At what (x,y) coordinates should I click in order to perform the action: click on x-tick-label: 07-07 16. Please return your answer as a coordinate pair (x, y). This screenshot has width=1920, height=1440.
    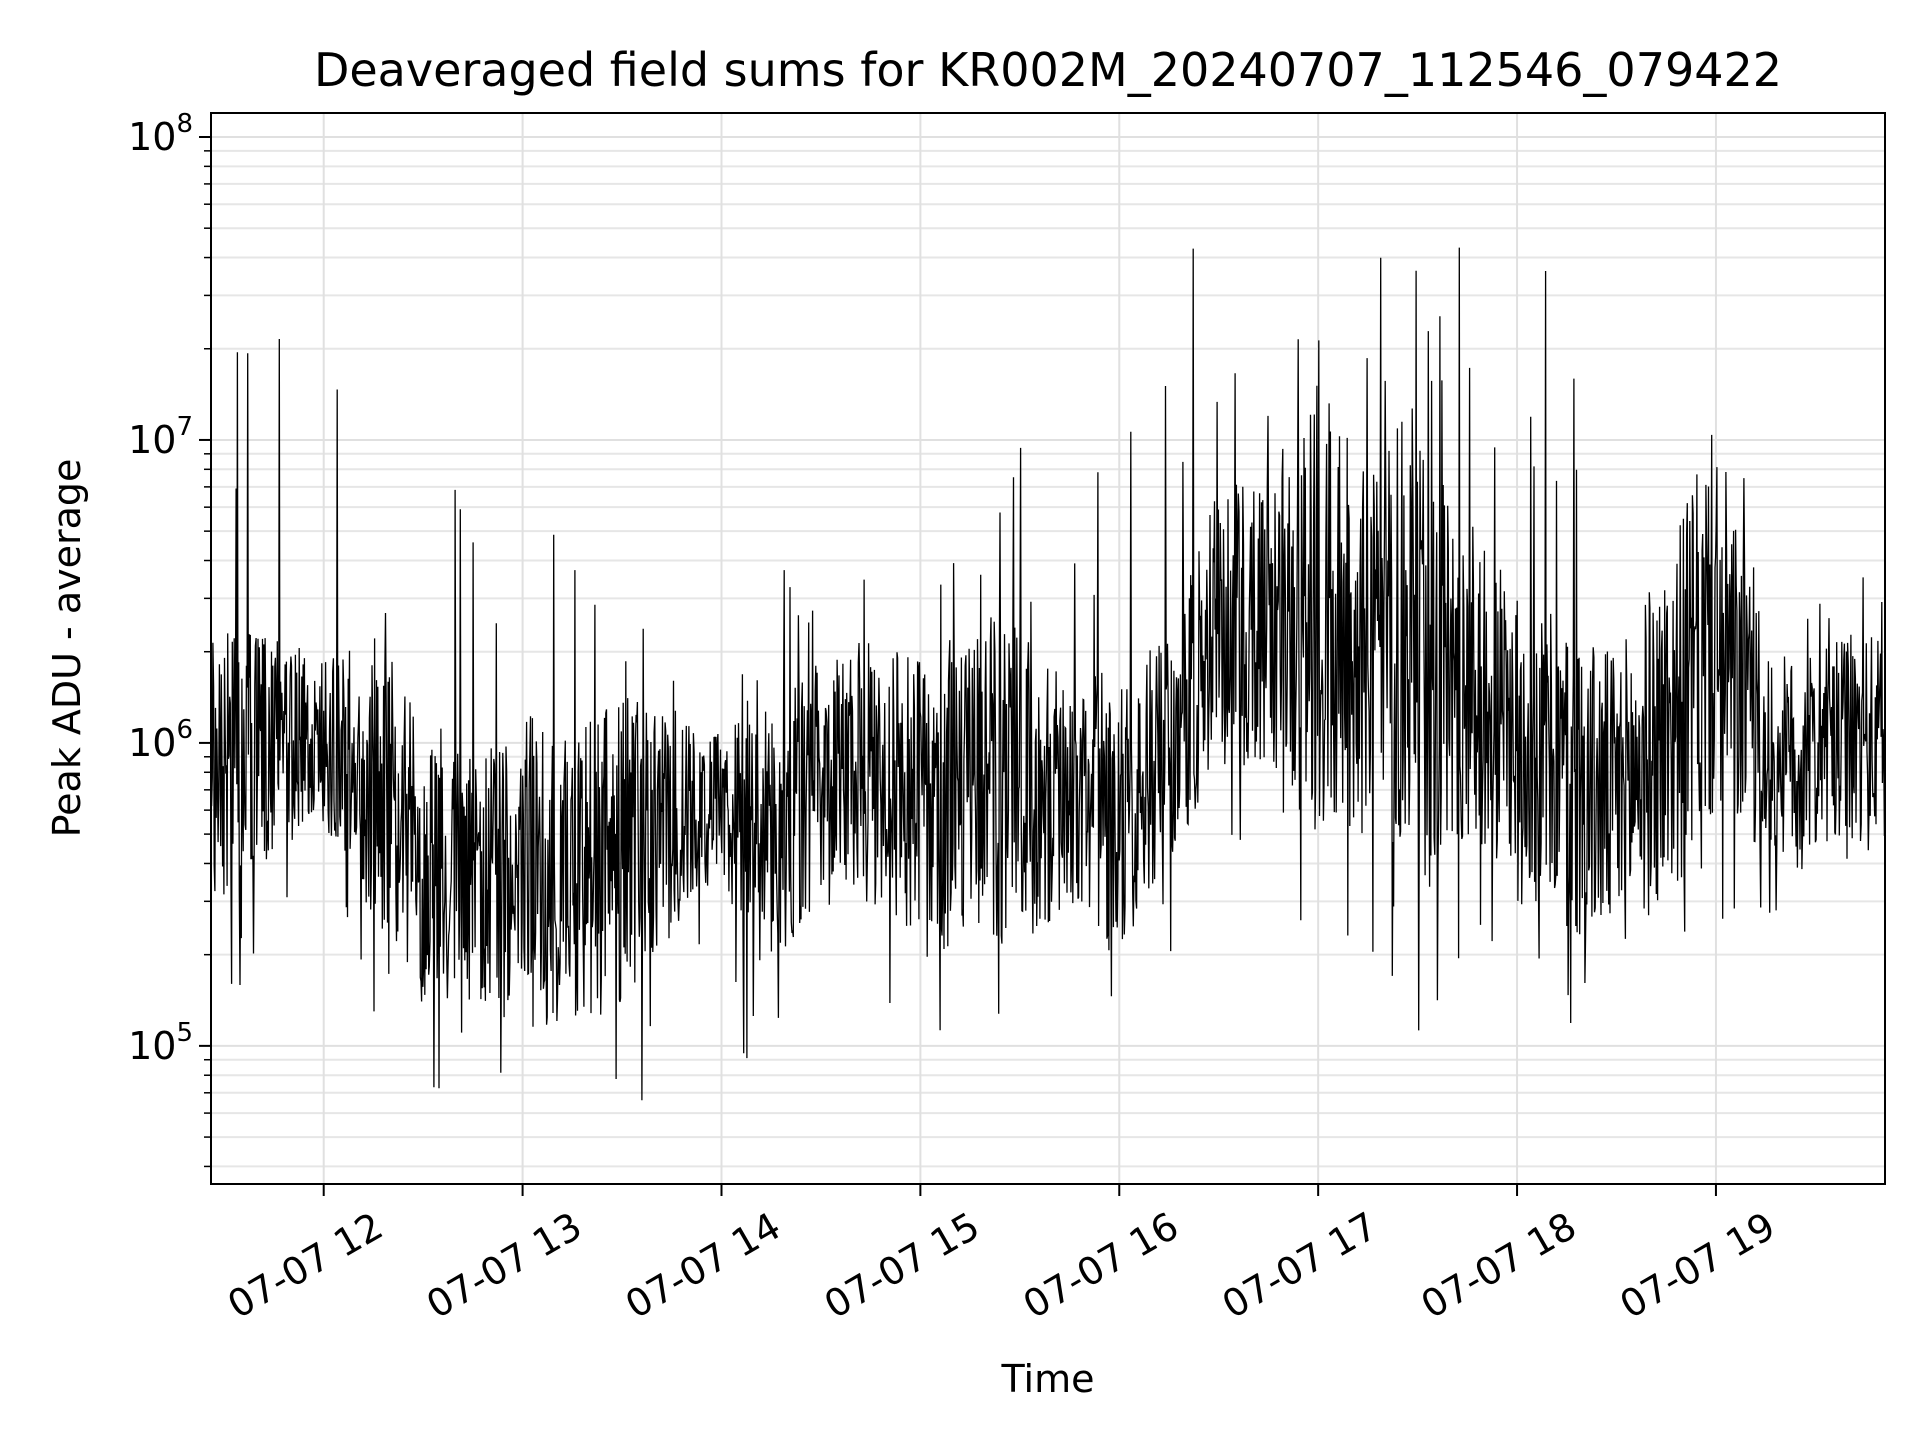
    Looking at the image, I should click on (1101, 1266).